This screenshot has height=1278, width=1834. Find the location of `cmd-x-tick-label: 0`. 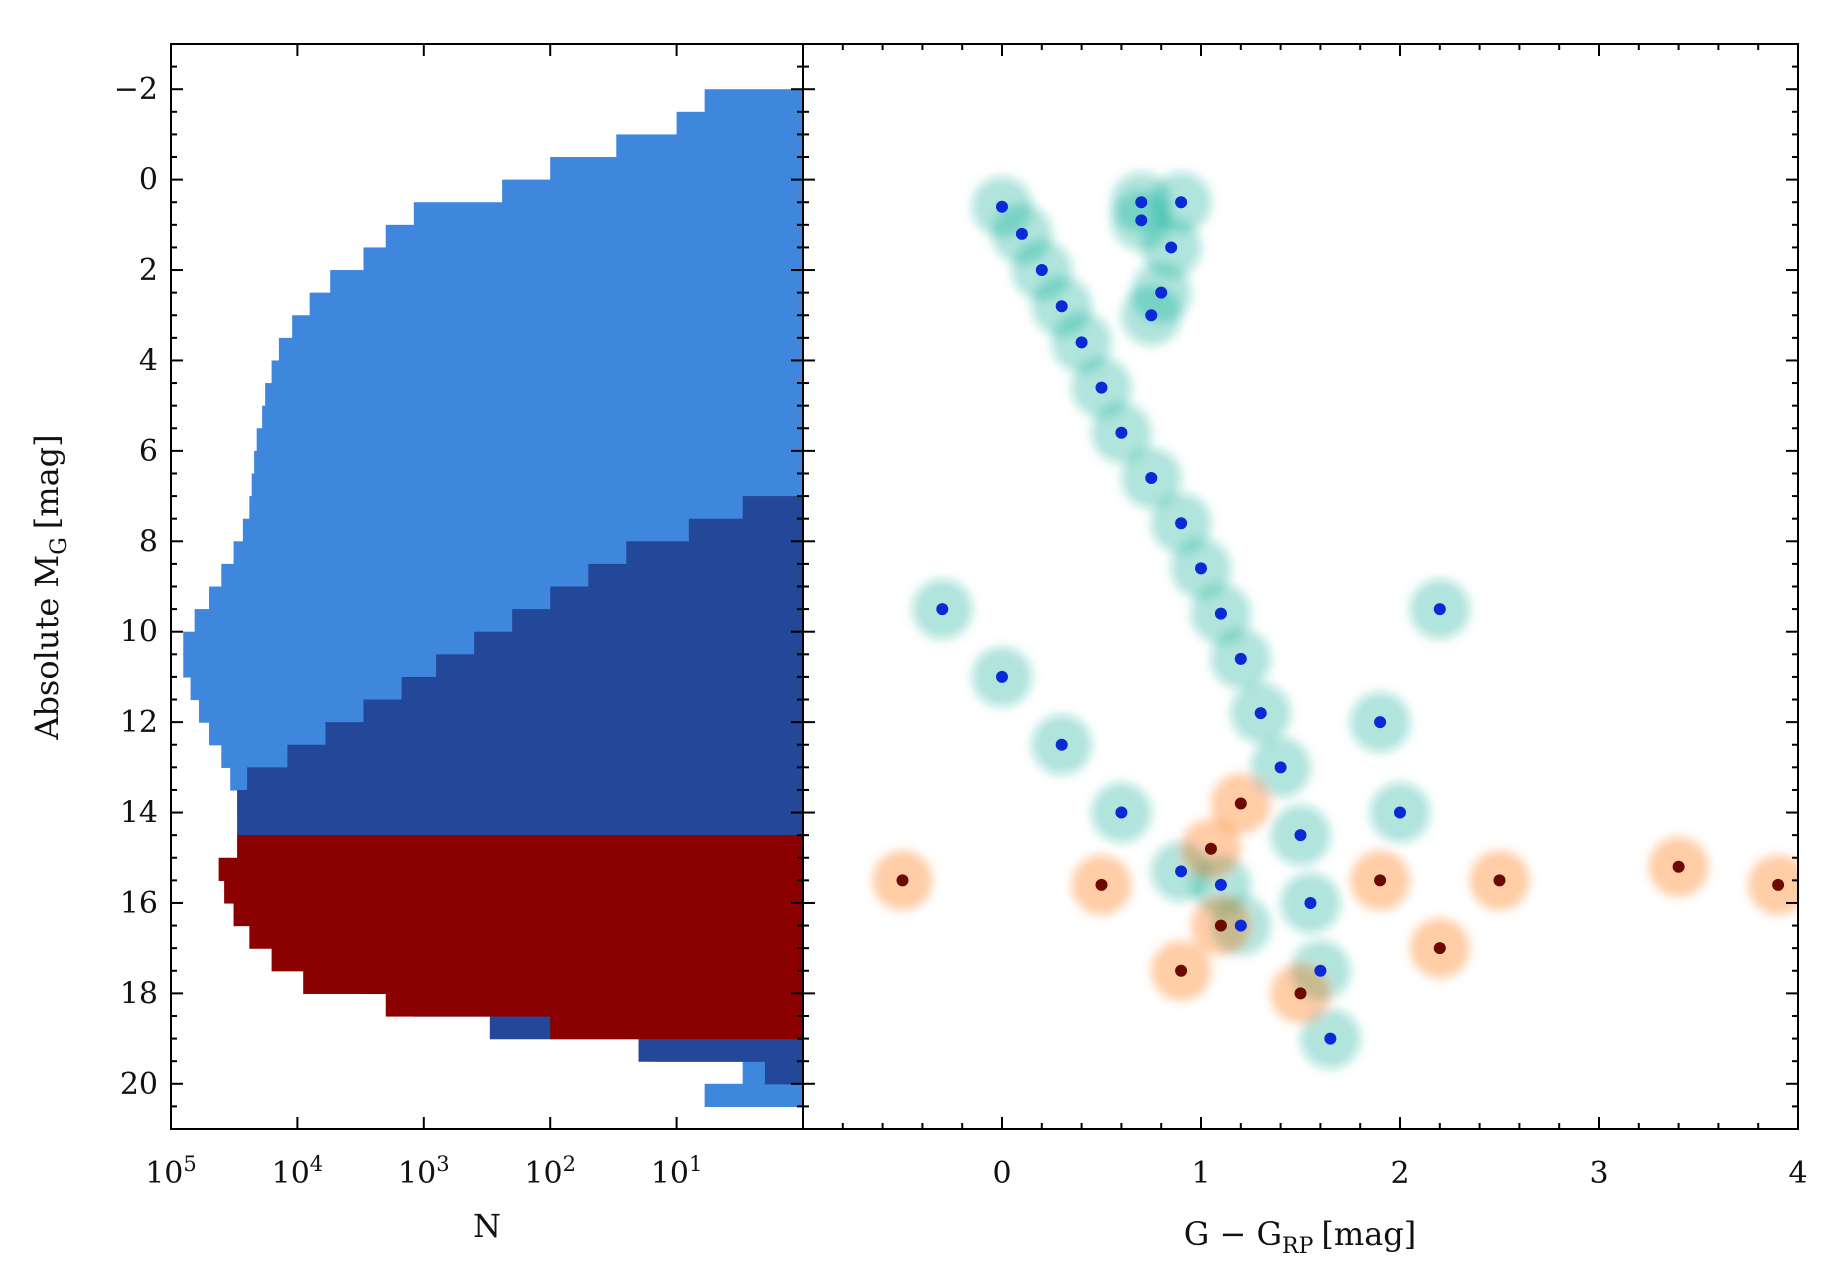

cmd-x-tick-label: 0 is located at coordinates (1001, 1173).